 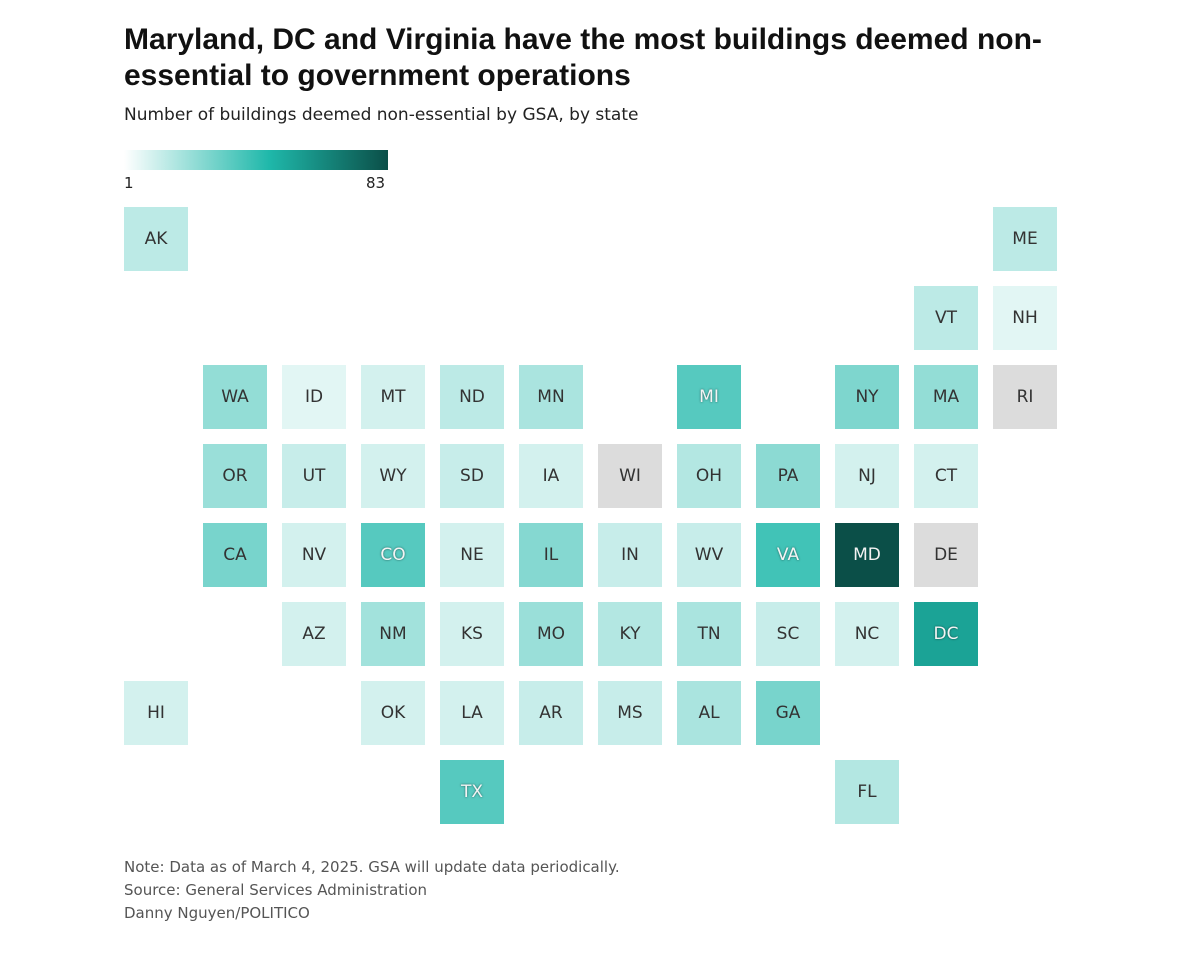 What do you see at coordinates (946, 634) in the screenshot?
I see `state-tile-dc: DC` at bounding box center [946, 634].